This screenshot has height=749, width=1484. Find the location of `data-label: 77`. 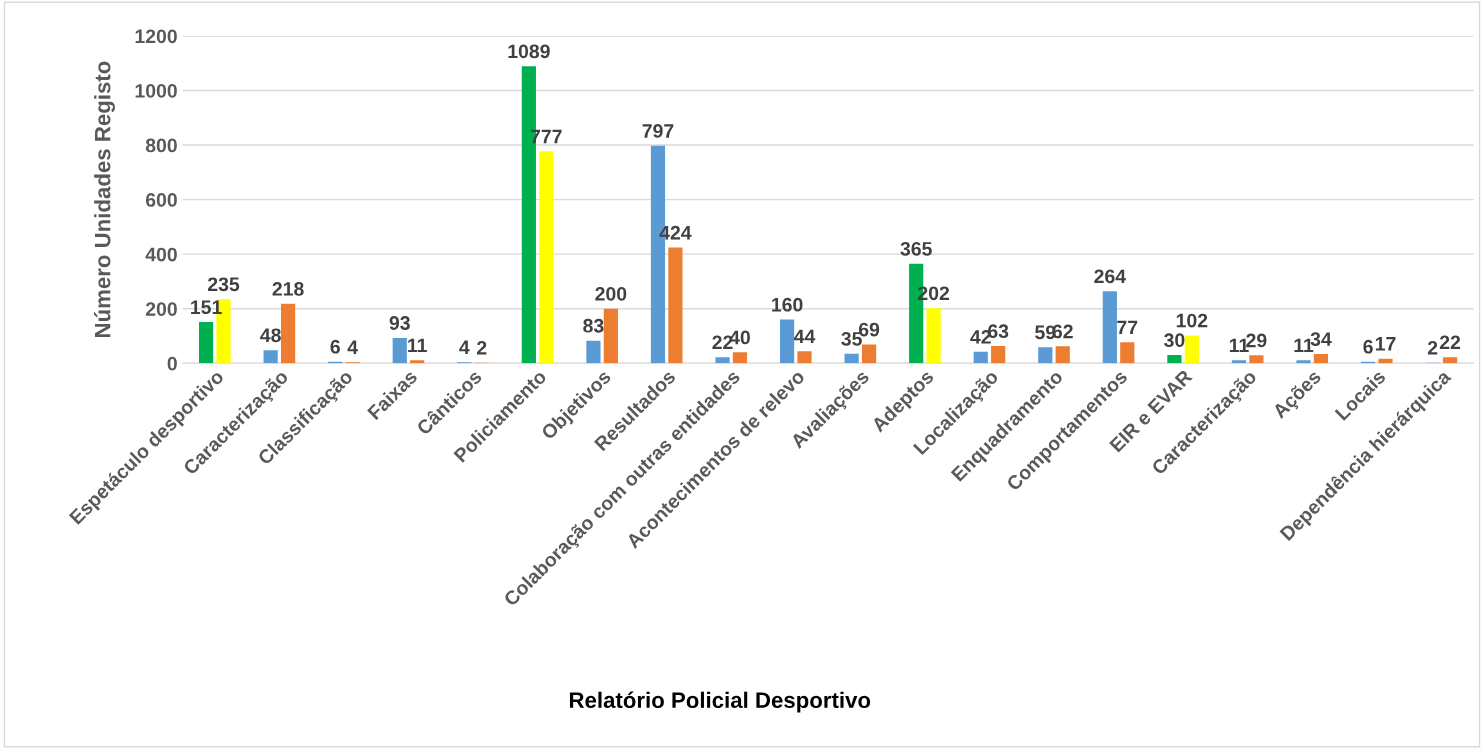

data-label: 77 is located at coordinates (1127, 327).